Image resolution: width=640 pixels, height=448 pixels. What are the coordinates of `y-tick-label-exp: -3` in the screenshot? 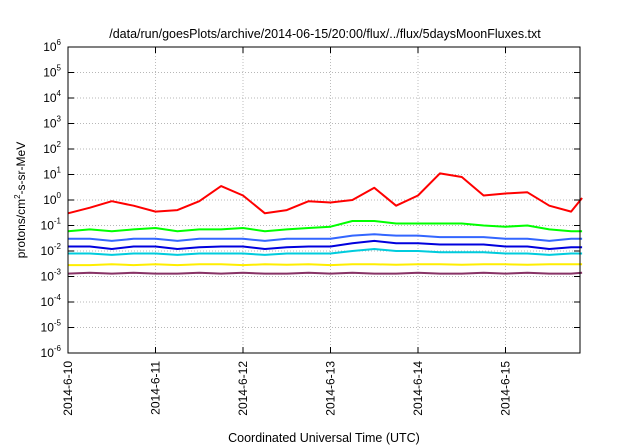 It's located at (58, 272).